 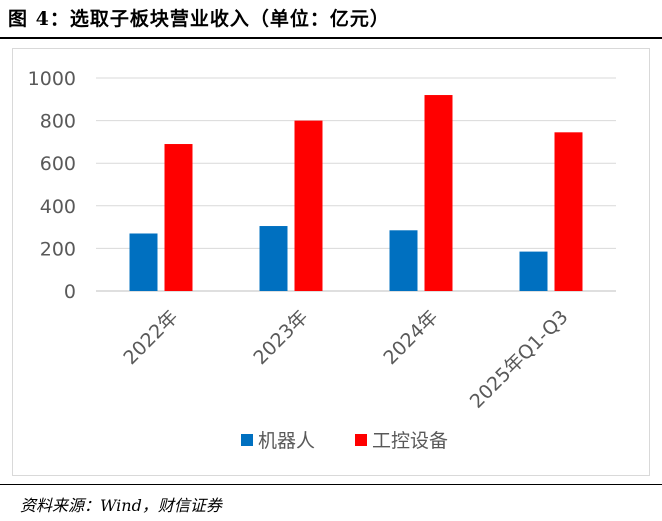 I want to click on x-tick-label: 2022年, so click(x=150, y=337).